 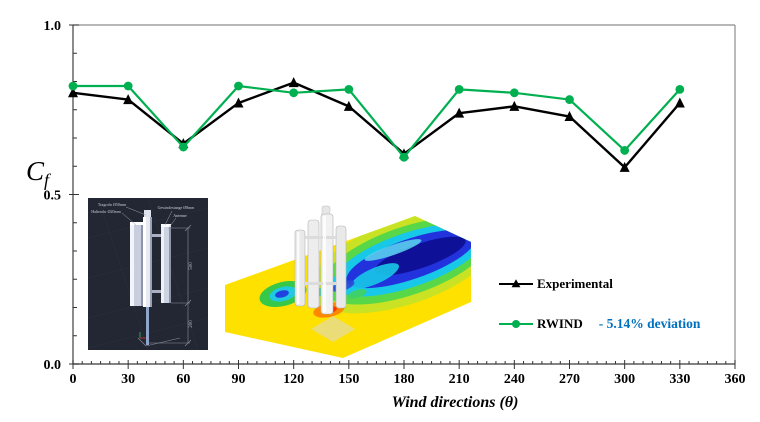 What do you see at coordinates (112, 204) in the screenshot?
I see `cad-label-tragrohr: Tragrohr Ø50mm` at bounding box center [112, 204].